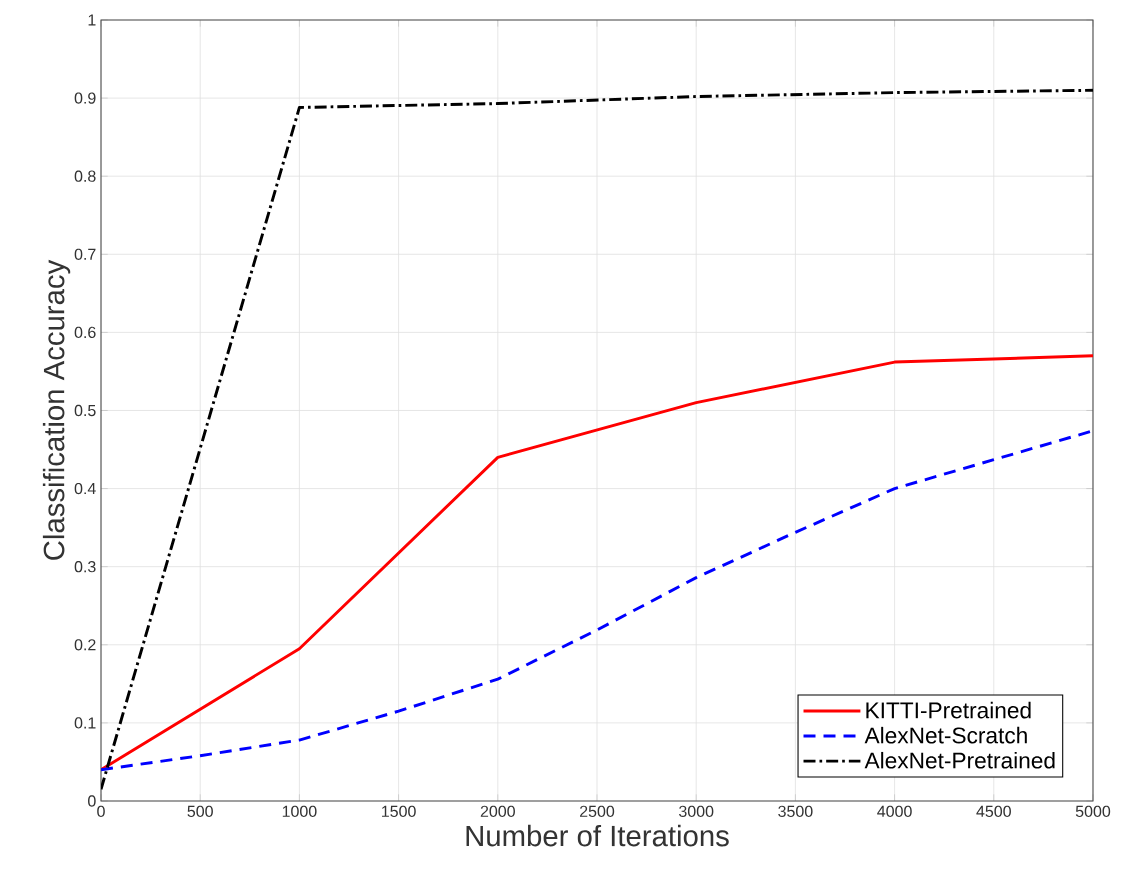  What do you see at coordinates (101, 811) in the screenshot?
I see `x-tick-label: 0` at bounding box center [101, 811].